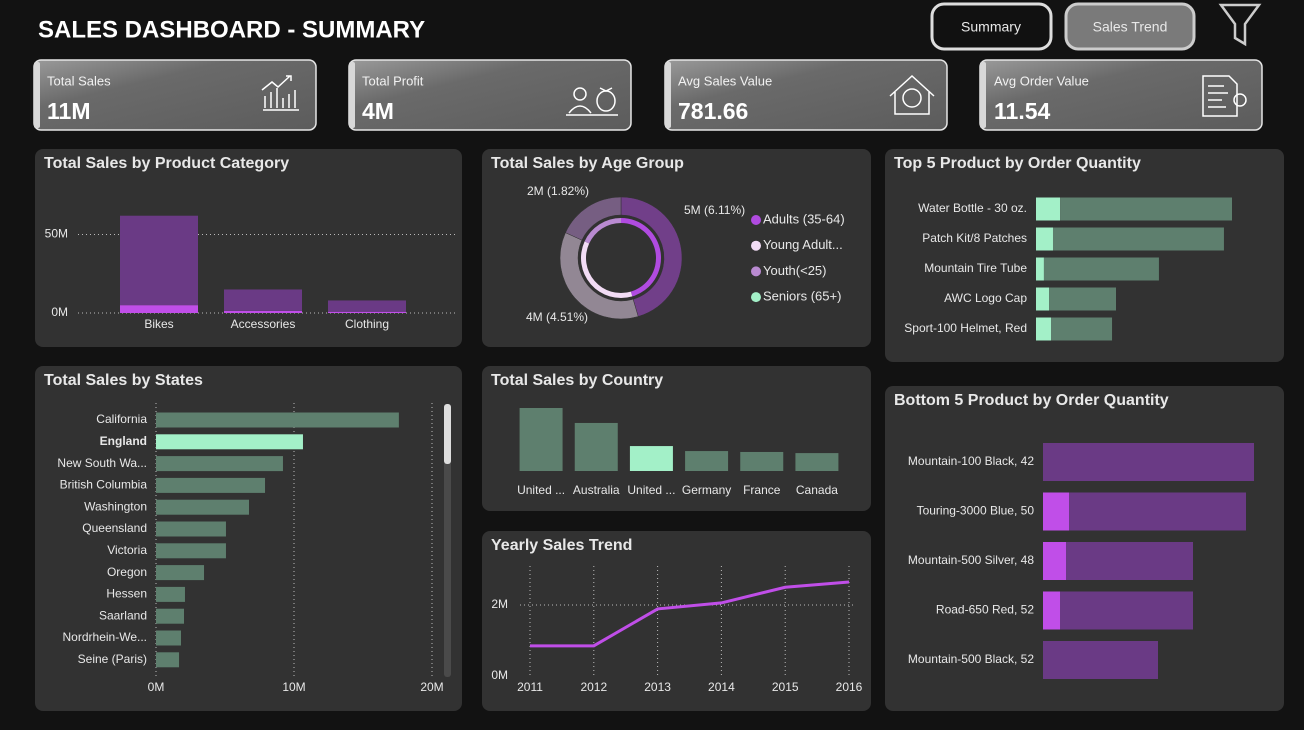  Describe the element at coordinates (725, 80) in the screenshot. I see `kpi-label: Avg Sales Value` at that location.